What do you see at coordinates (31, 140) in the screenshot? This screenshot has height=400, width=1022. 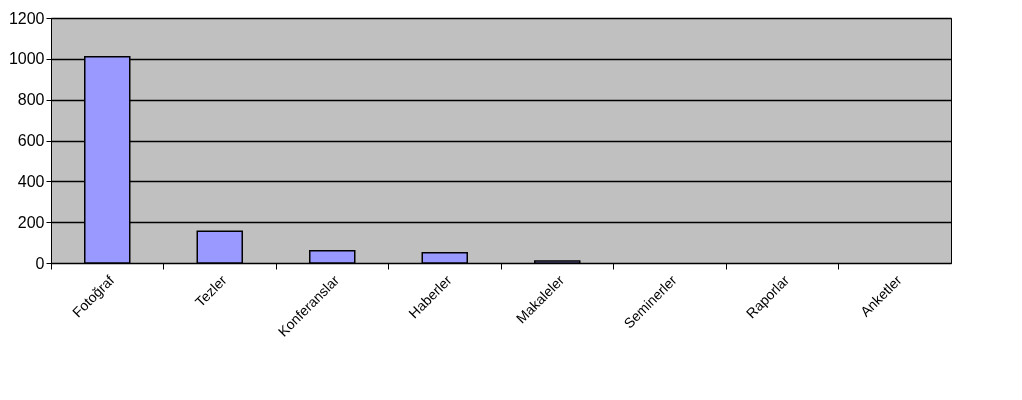 I see `y-tick-label: 600` at bounding box center [31, 140].